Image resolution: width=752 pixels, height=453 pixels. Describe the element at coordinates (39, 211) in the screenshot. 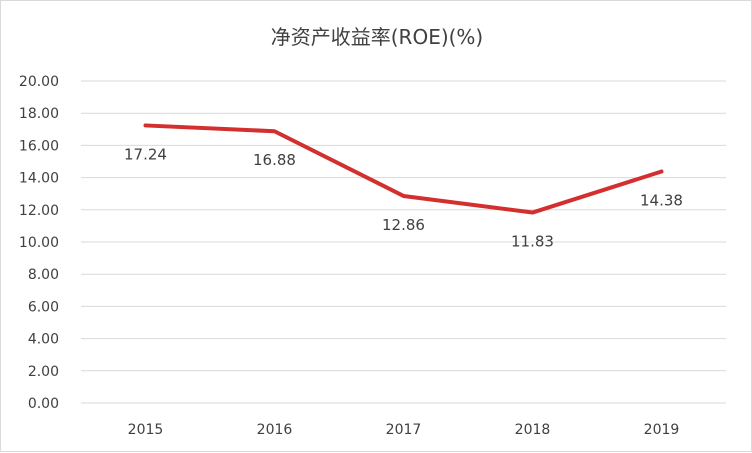

I see `y-tick-label: 12.00` at that location.